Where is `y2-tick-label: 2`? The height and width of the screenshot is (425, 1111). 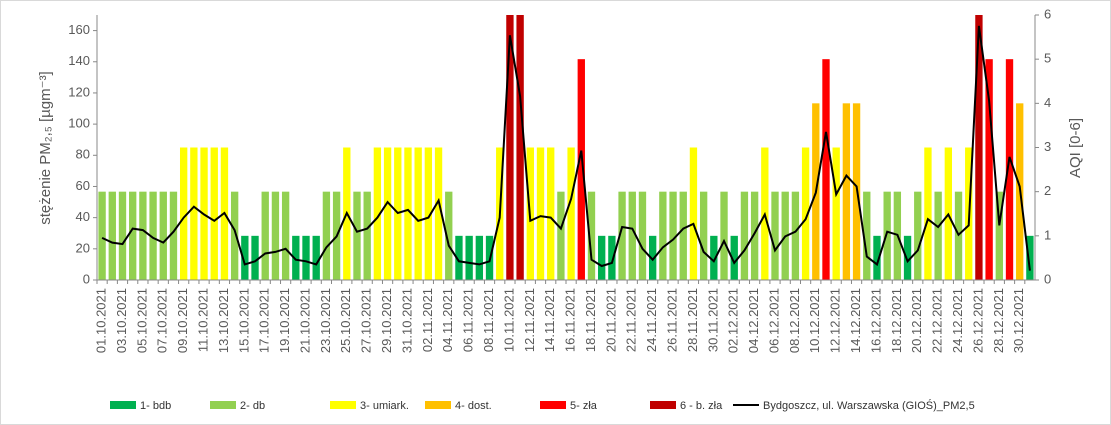
y2-tick-label: 2 is located at coordinates (1047, 190).